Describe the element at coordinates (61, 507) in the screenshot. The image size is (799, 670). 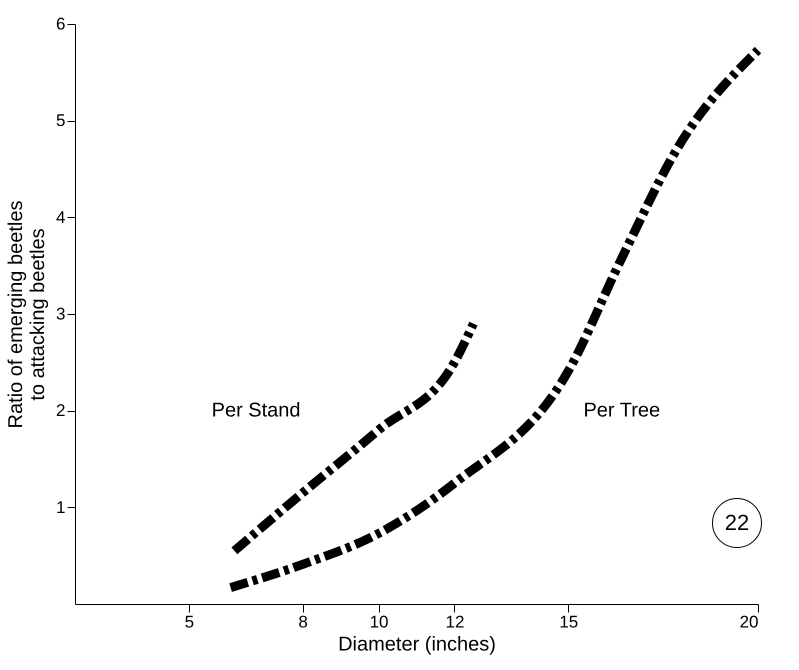
I see `y-tick-label: 1` at that location.